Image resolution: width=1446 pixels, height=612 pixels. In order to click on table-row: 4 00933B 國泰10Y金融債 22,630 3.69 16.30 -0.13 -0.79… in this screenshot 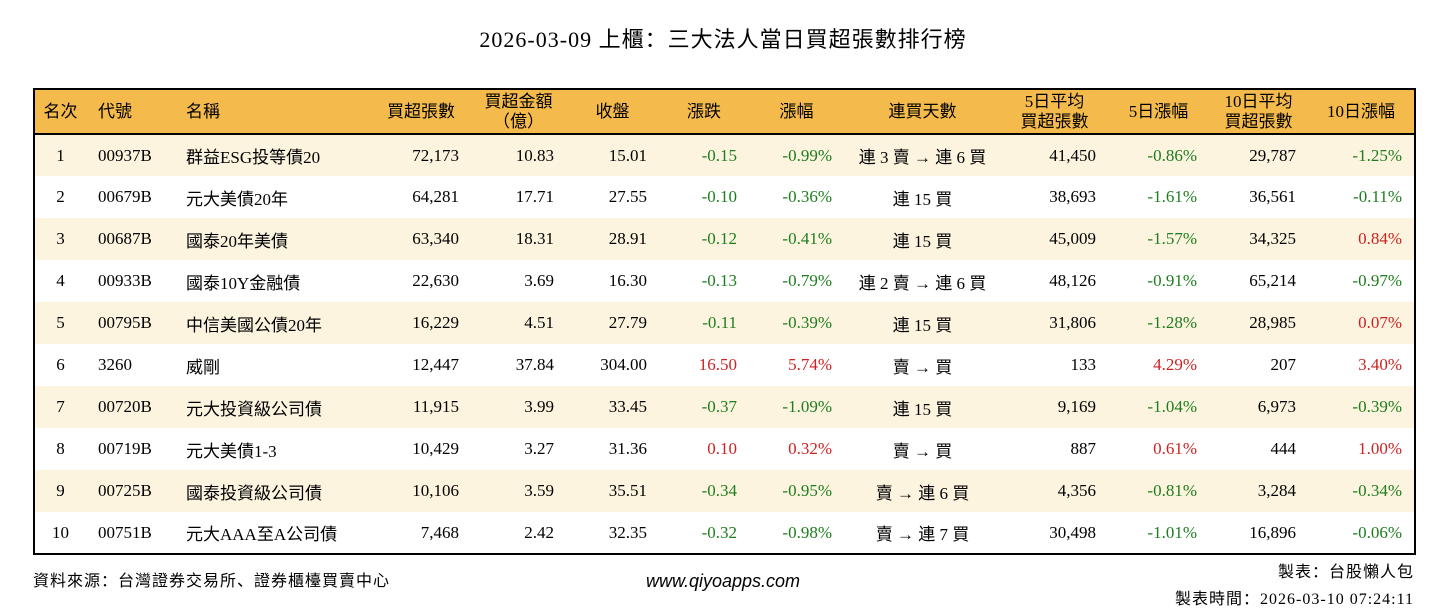, I will do `click(724, 281)`.